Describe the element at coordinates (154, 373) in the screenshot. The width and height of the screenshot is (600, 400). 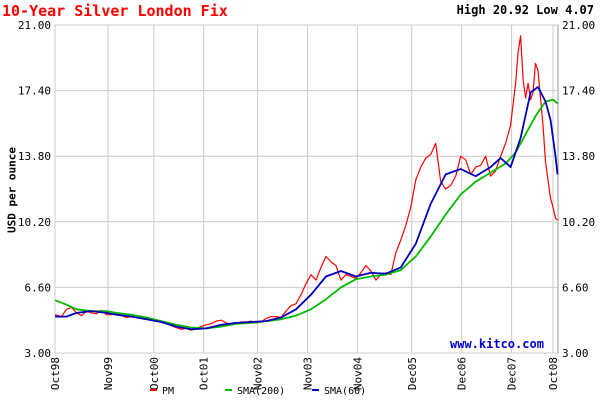
I see `x-tick-label: Oct00` at that location.